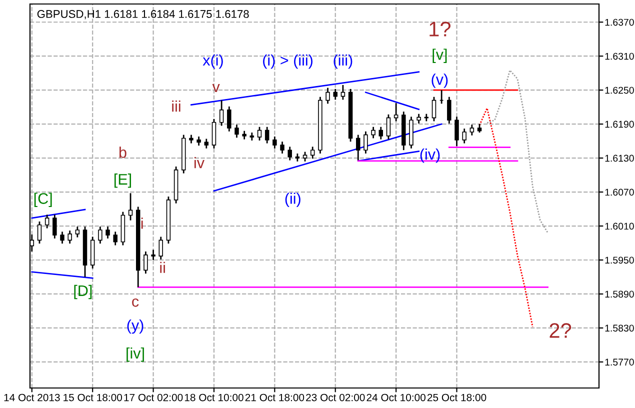 This screenshot has width=635, height=408. What do you see at coordinates (292, 199) in the screenshot?
I see `annotation: (ii)` at bounding box center [292, 199].